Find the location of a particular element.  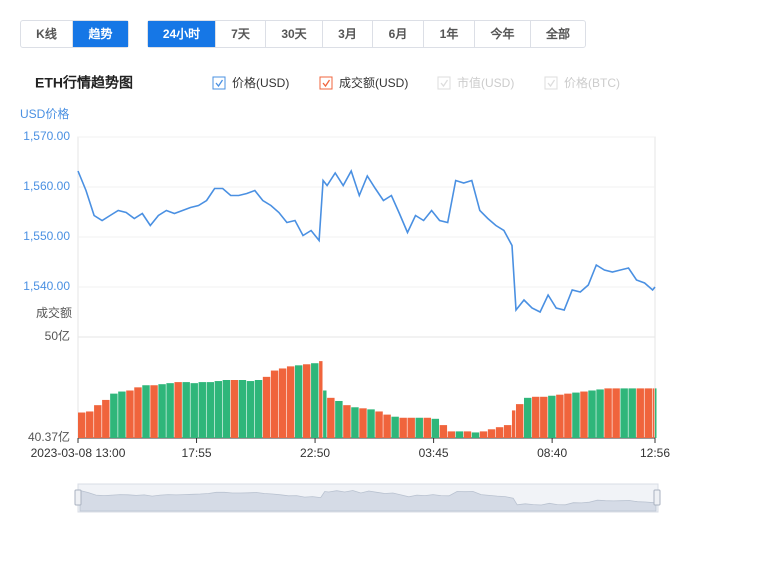

x-tick-label: 03:45 is located at coordinates (434, 453).